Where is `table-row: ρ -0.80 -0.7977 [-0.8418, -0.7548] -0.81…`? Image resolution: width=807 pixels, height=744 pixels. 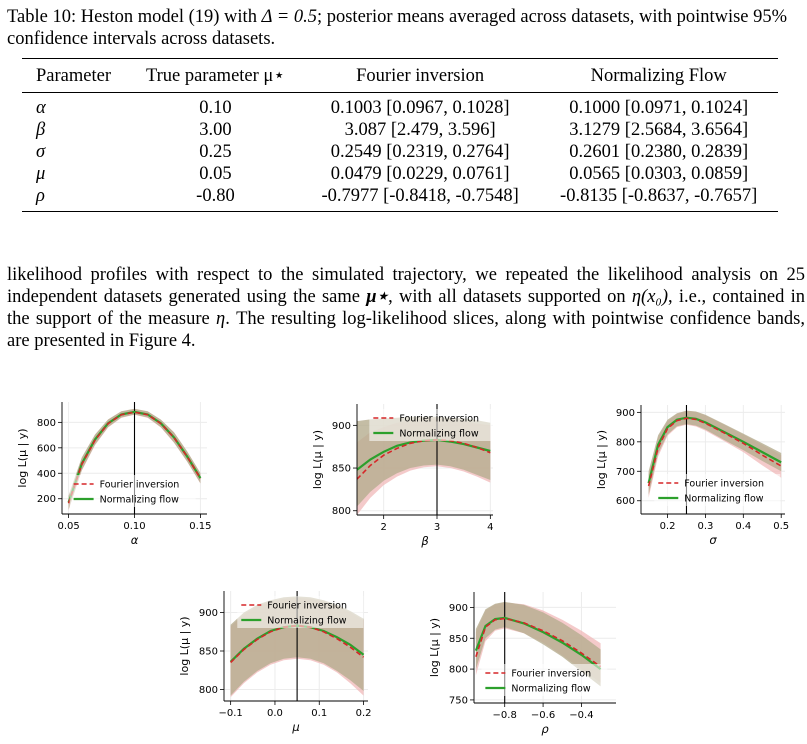
table-row: ρ -0.80 -0.7977 [-0.8418, -0.7548] -0.81… is located at coordinates (400, 198).